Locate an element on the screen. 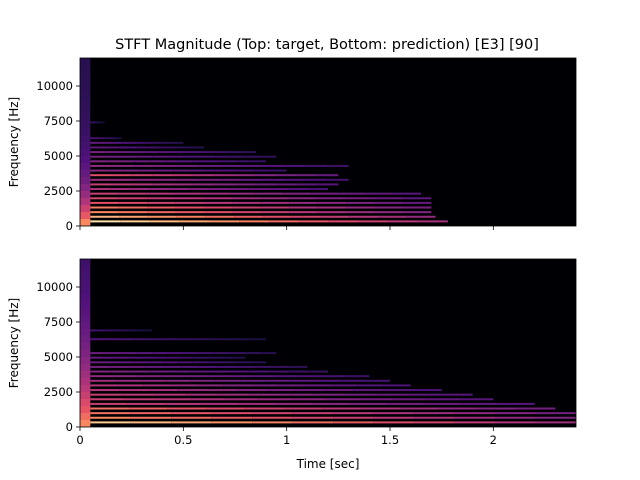 The height and width of the screenshot is (480, 640). y-axis-label-bottom: Frequency [Hz] is located at coordinates (14, 343).